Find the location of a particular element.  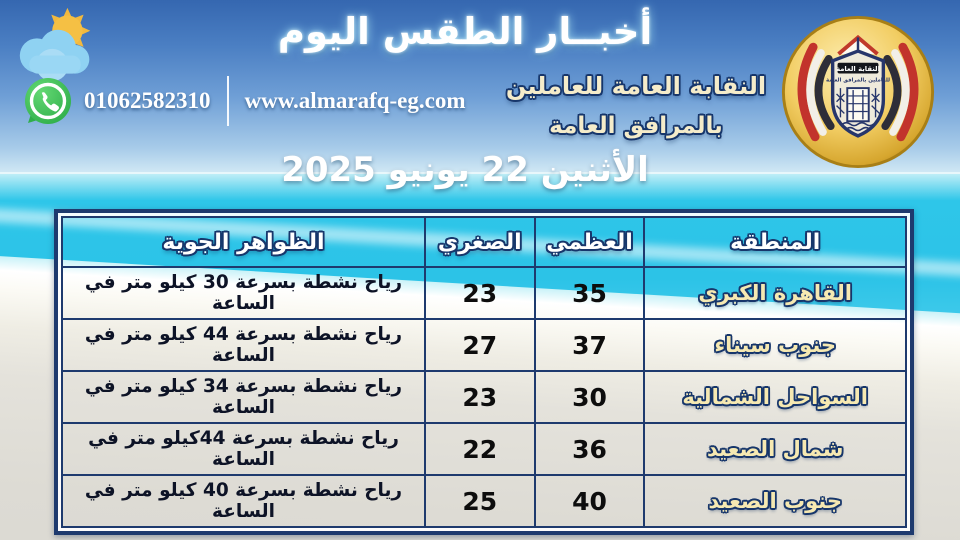

syndicate-logo: النقابة العامة للعاملين بالمرافق العامة is located at coordinates (858, 92).